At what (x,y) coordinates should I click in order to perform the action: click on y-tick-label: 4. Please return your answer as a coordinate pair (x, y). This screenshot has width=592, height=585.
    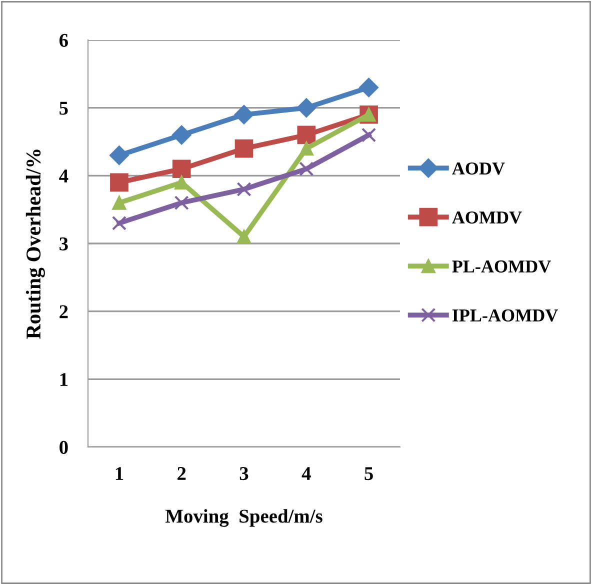
    Looking at the image, I should click on (63, 176).